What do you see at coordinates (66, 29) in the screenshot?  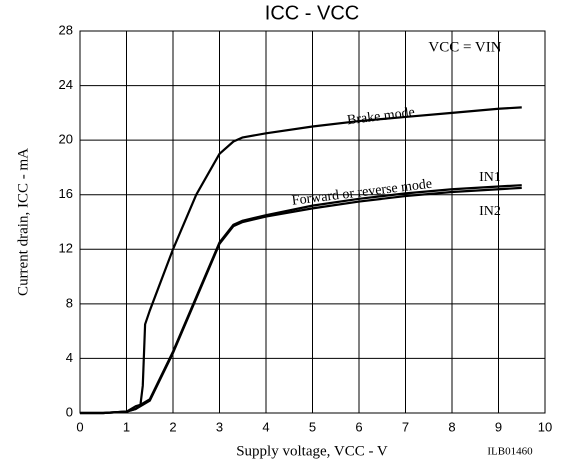 I see `y-tick-label: 28` at bounding box center [66, 29].